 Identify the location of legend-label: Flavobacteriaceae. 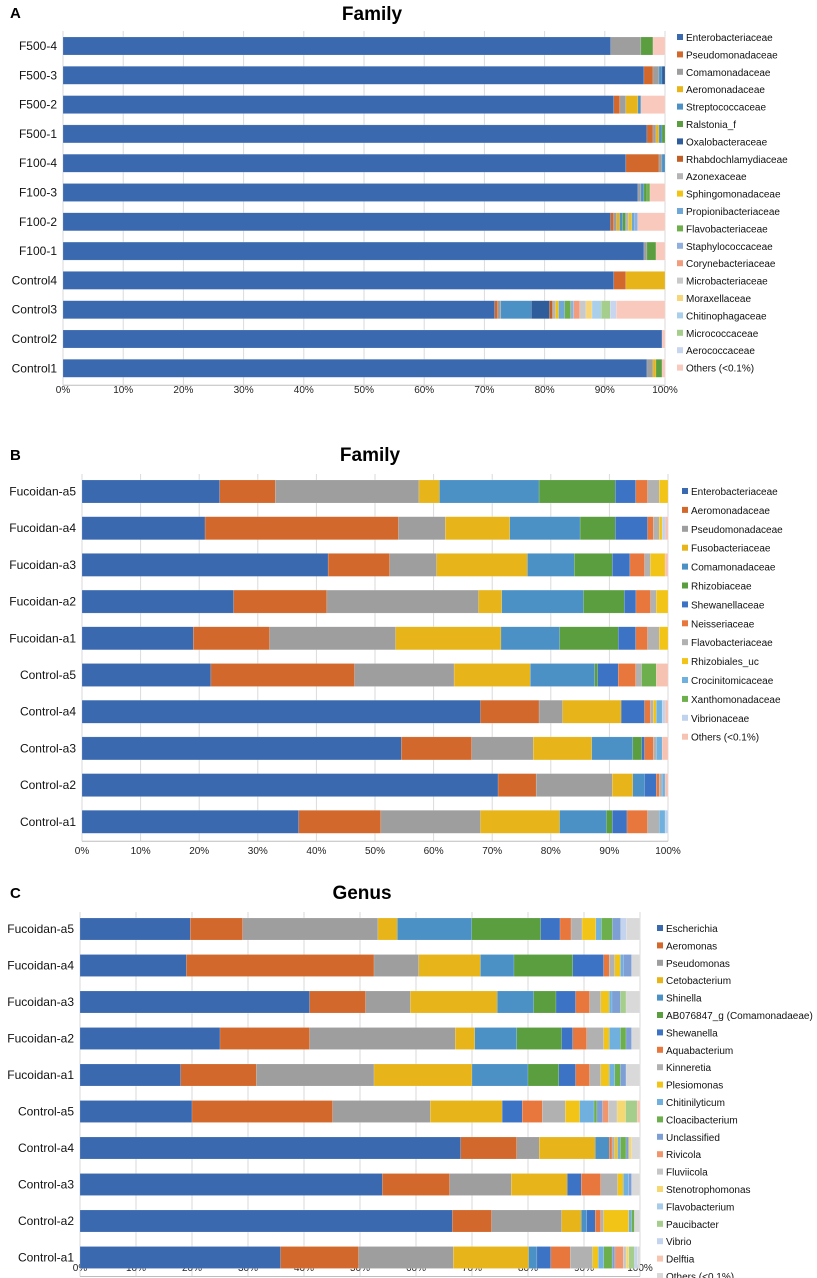
(732, 643).